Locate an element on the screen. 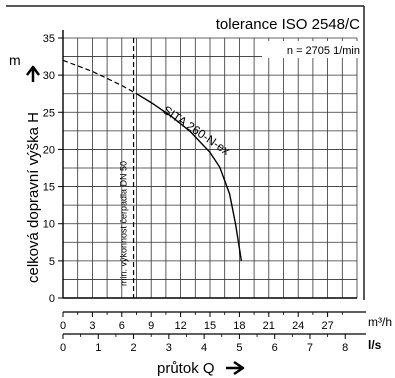 This screenshot has height=378, width=395. x-tick-label-m3h: 18 is located at coordinates (239, 326).